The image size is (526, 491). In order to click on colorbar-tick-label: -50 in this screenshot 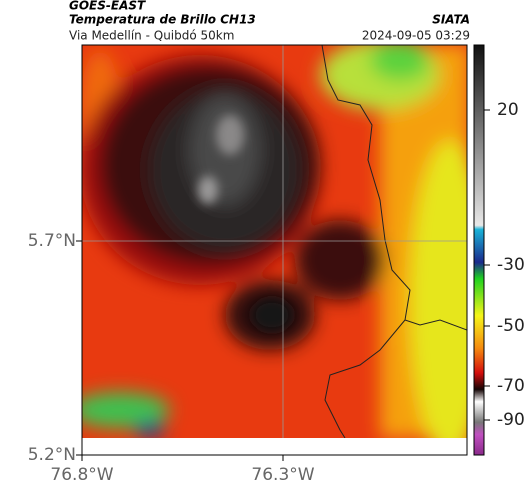, I will do `click(511, 326)`.